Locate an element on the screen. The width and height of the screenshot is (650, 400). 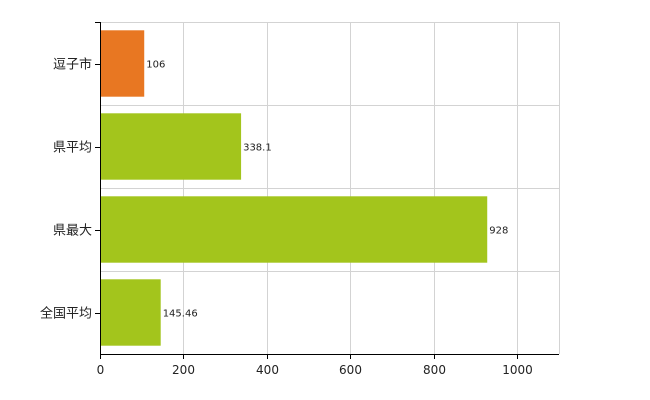
x-tick-label: 800 is located at coordinates (434, 370).